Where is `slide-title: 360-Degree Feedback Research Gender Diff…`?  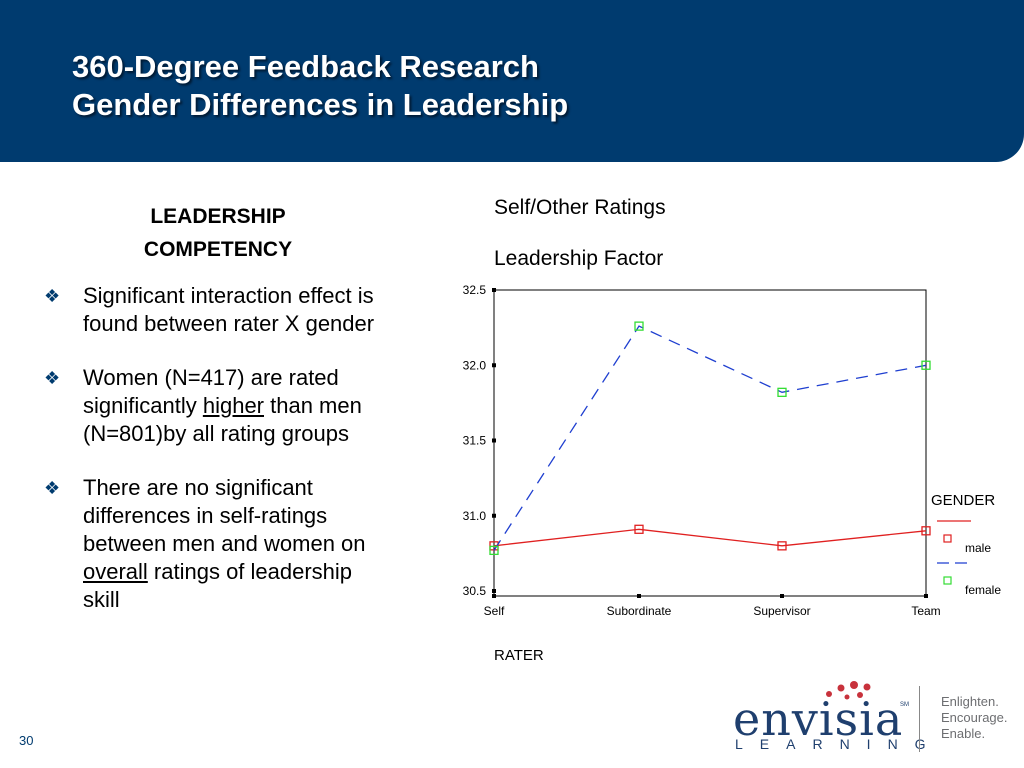 slide-title: 360-Degree Feedback Research Gender Diff… is located at coordinates (320, 86).